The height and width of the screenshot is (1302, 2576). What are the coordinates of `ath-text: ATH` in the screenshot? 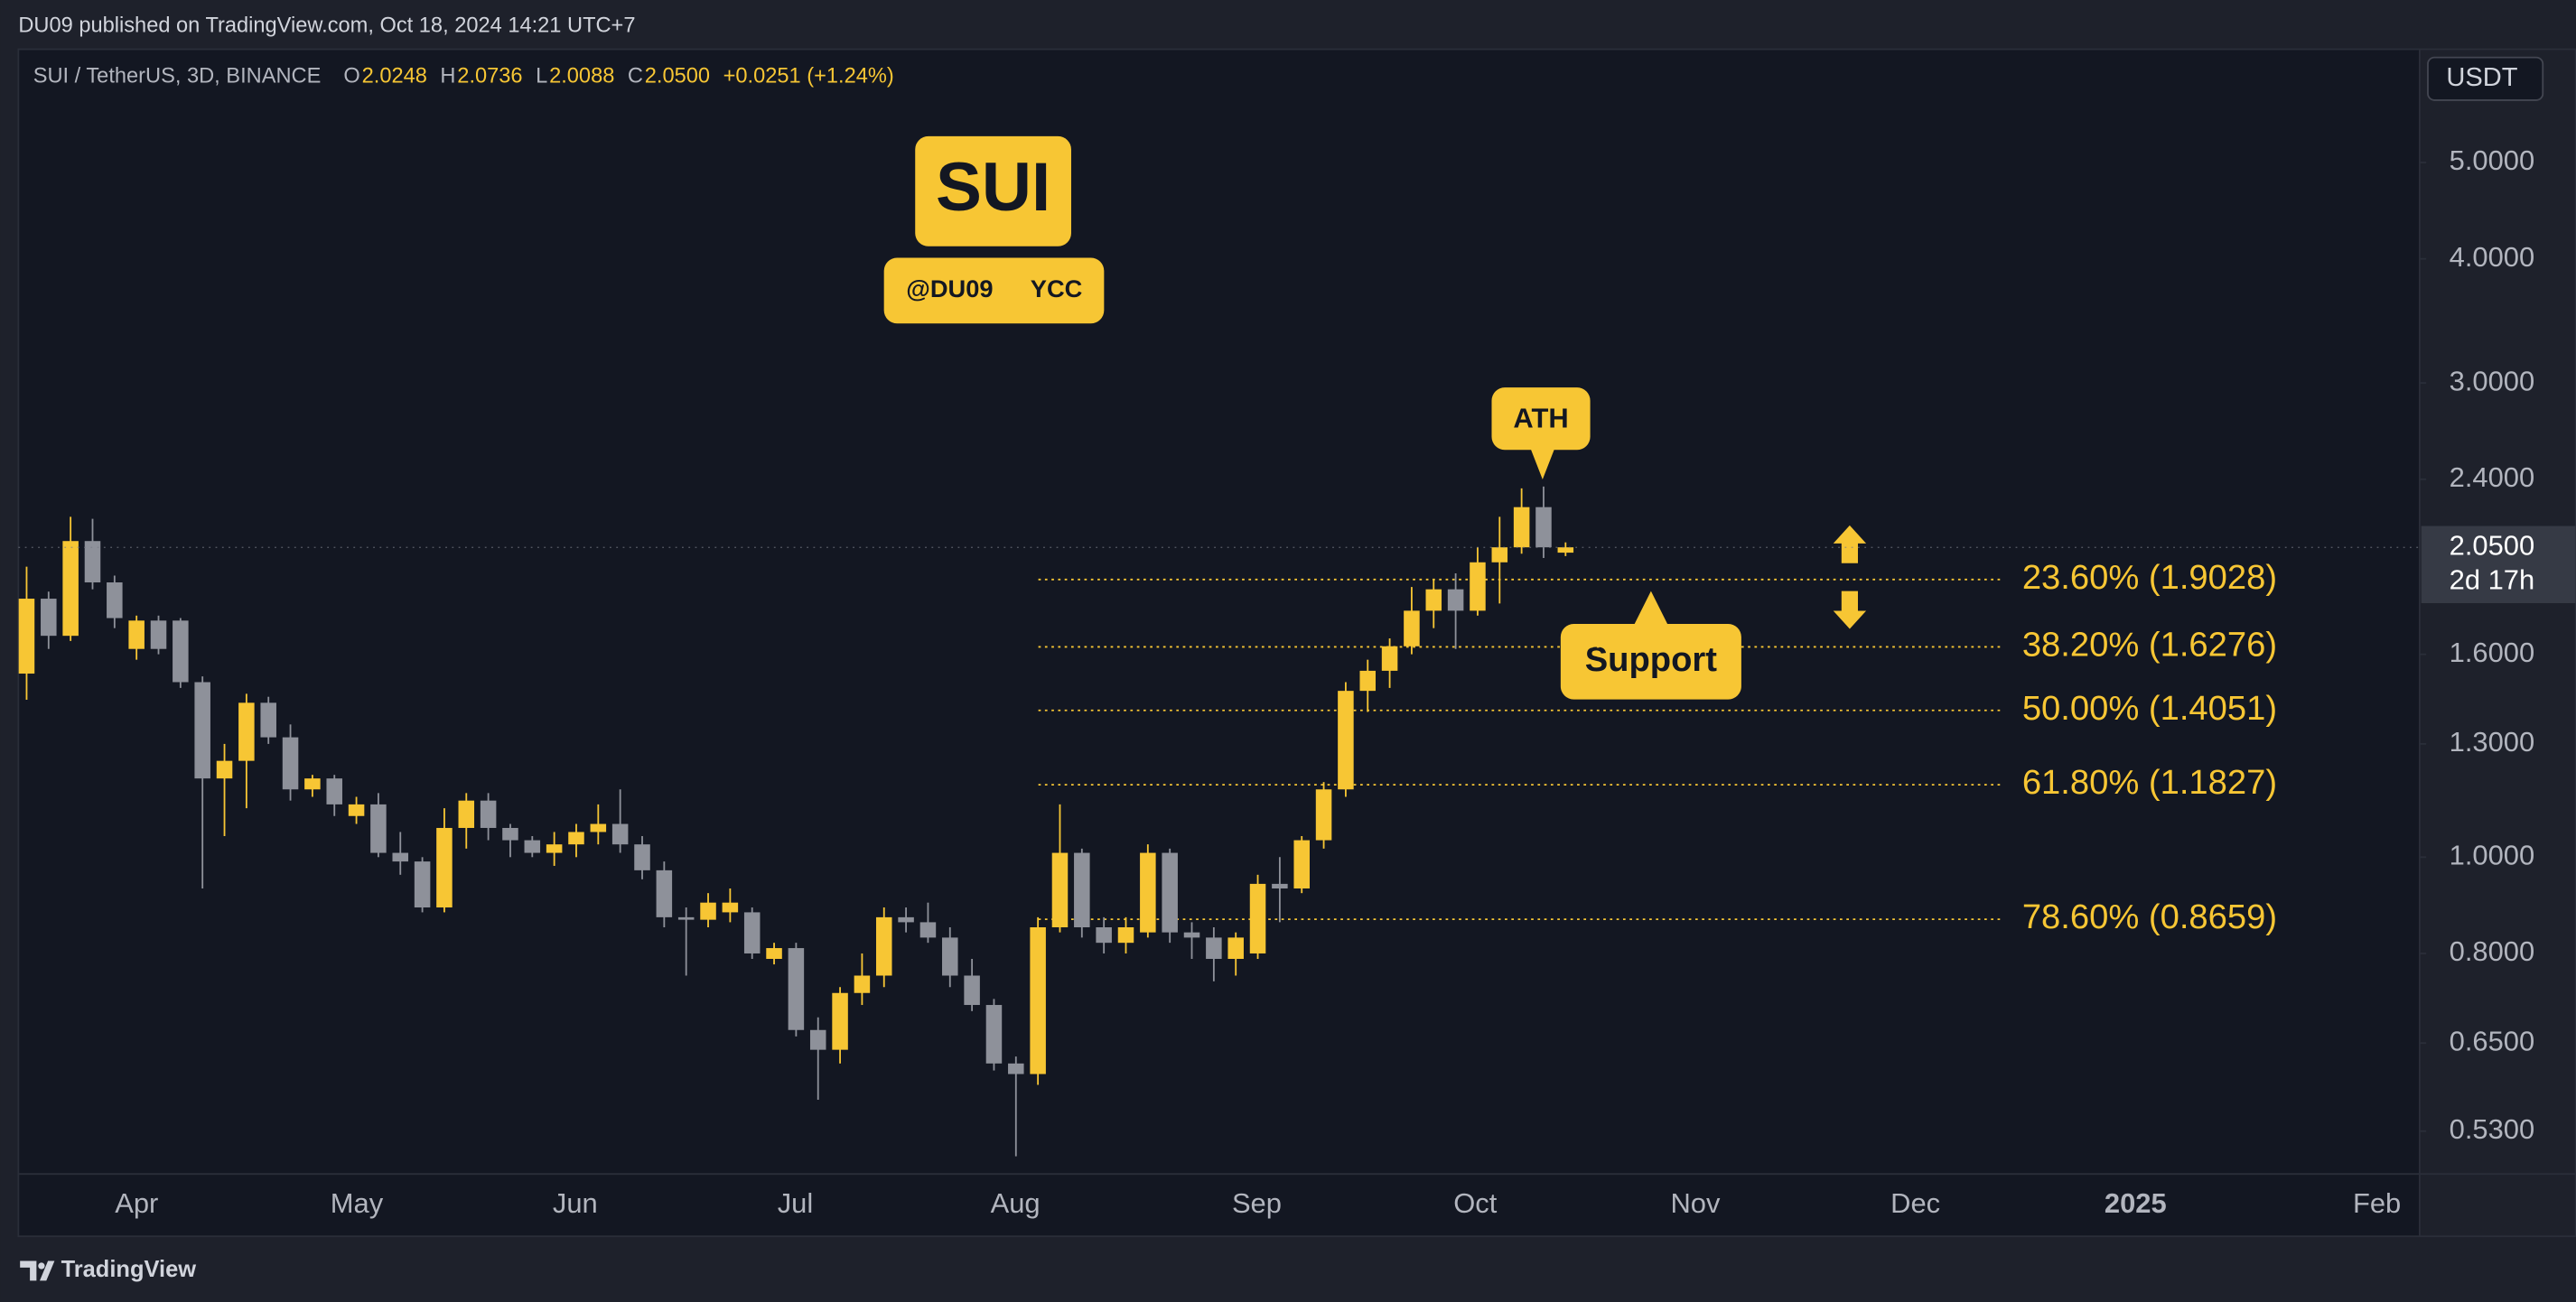 It's located at (1540, 418).